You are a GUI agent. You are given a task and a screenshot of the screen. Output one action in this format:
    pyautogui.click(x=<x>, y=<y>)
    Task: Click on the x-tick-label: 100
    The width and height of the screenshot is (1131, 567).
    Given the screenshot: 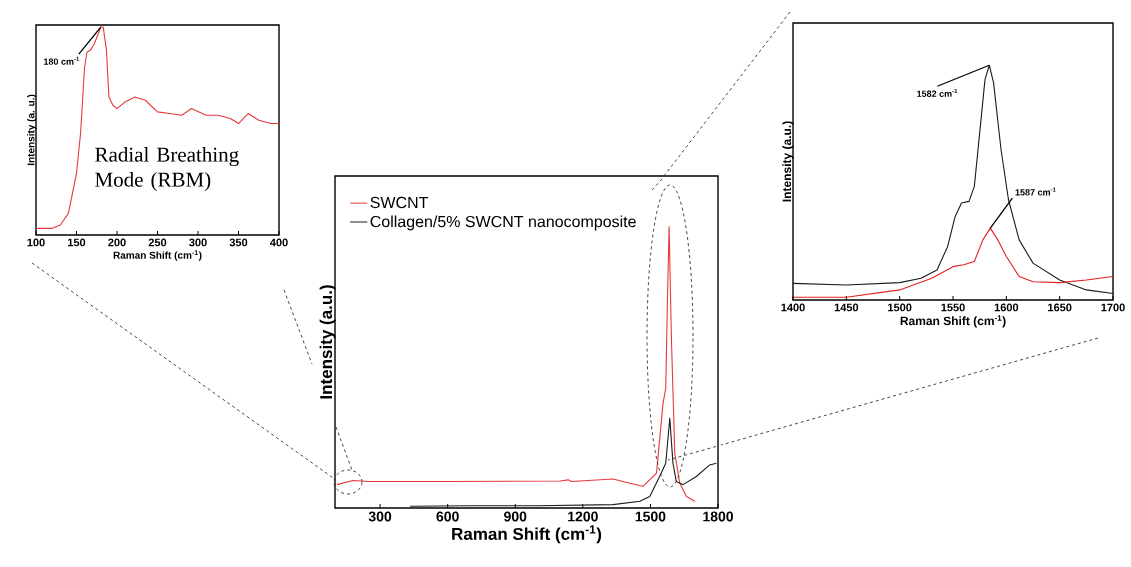 What is the action you would take?
    pyautogui.click(x=36, y=242)
    